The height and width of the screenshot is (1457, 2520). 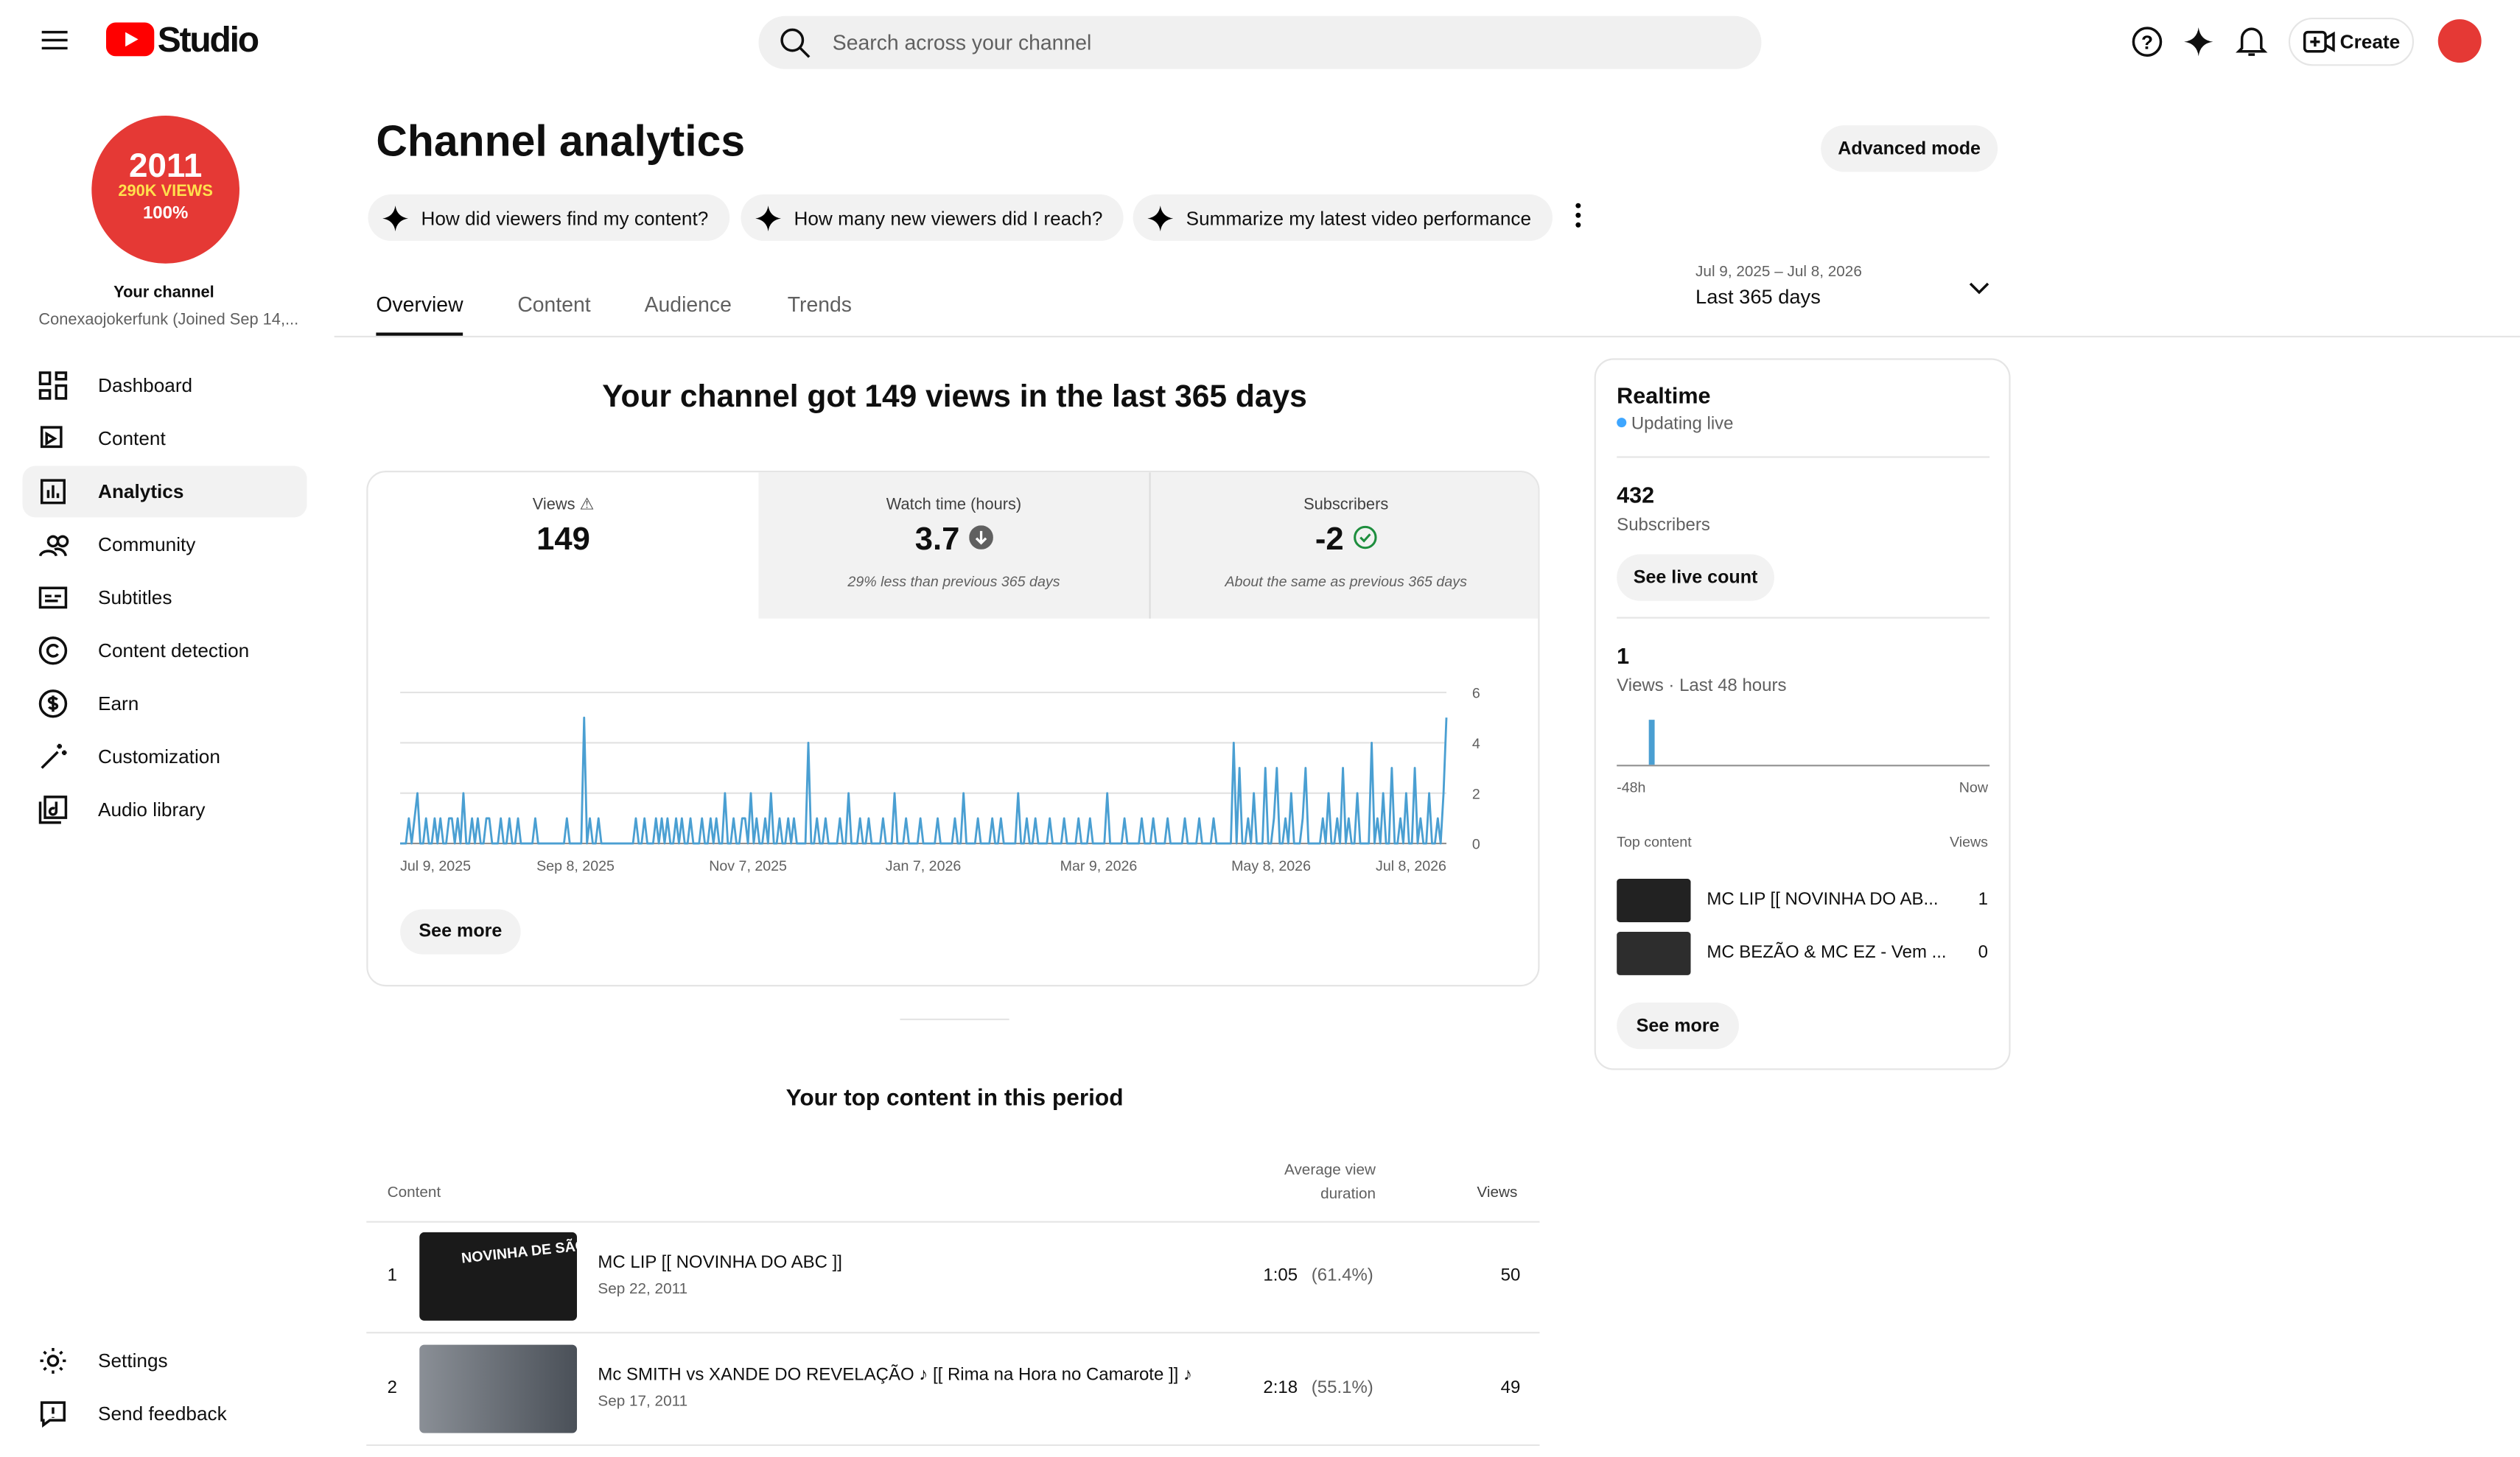 What do you see at coordinates (1160, 218) in the screenshot?
I see `spark-icon` at bounding box center [1160, 218].